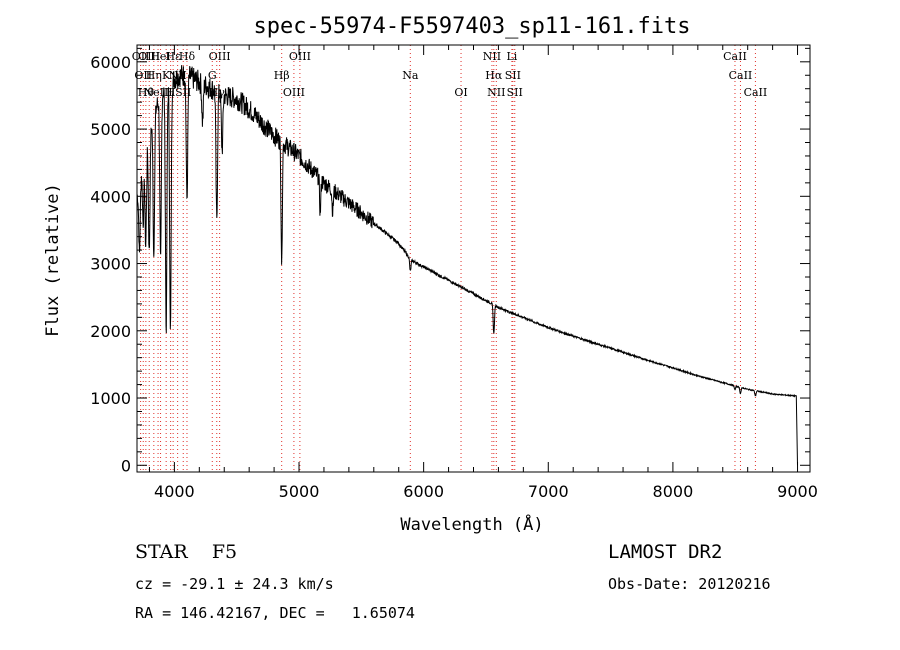 The height and width of the screenshot is (650, 900). Describe the element at coordinates (282, 75) in the screenshot. I see `line-marker-label: Hβ` at that location.